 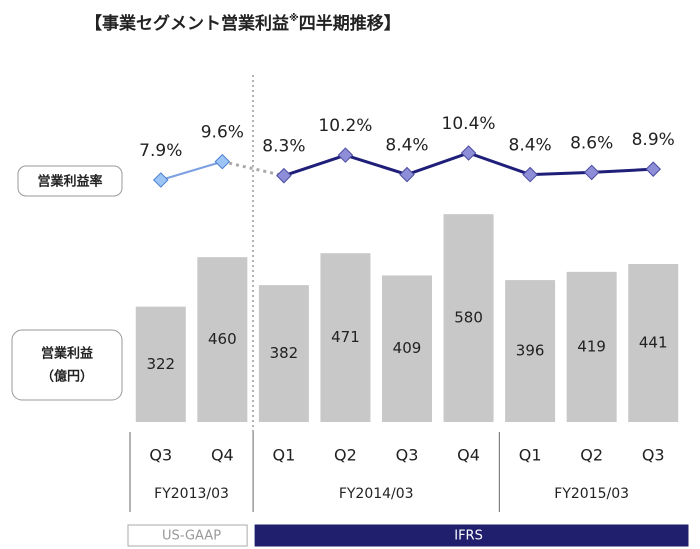 I want to click on margin-value-label: 8.3%, so click(x=283, y=147).